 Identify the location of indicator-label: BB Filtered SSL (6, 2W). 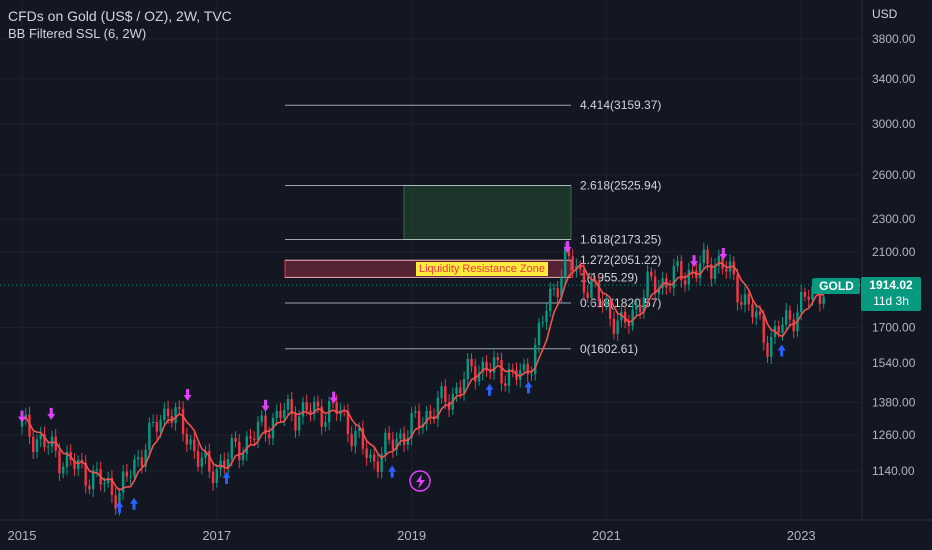
(77, 33).